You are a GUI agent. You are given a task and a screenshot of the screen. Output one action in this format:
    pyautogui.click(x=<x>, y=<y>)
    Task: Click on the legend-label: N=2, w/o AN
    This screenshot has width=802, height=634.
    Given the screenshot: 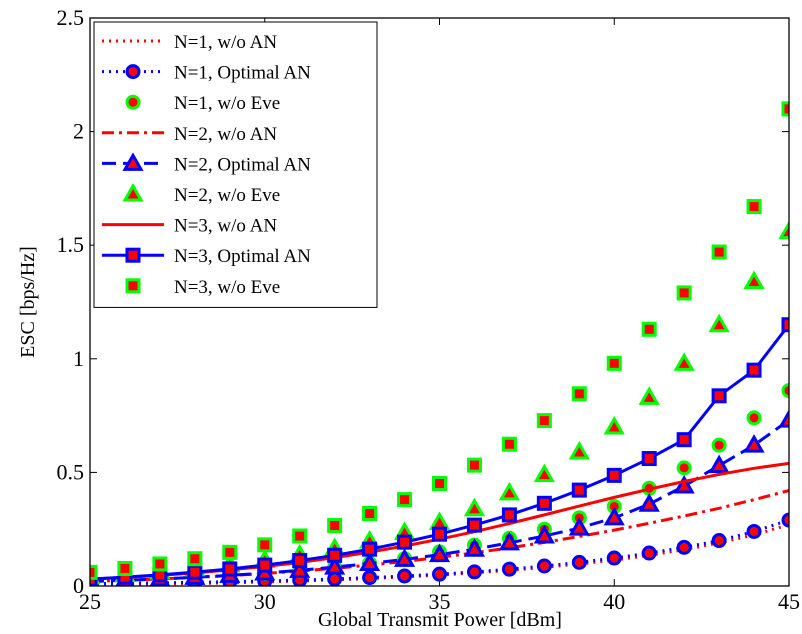 What is the action you would take?
    pyautogui.click(x=225, y=134)
    